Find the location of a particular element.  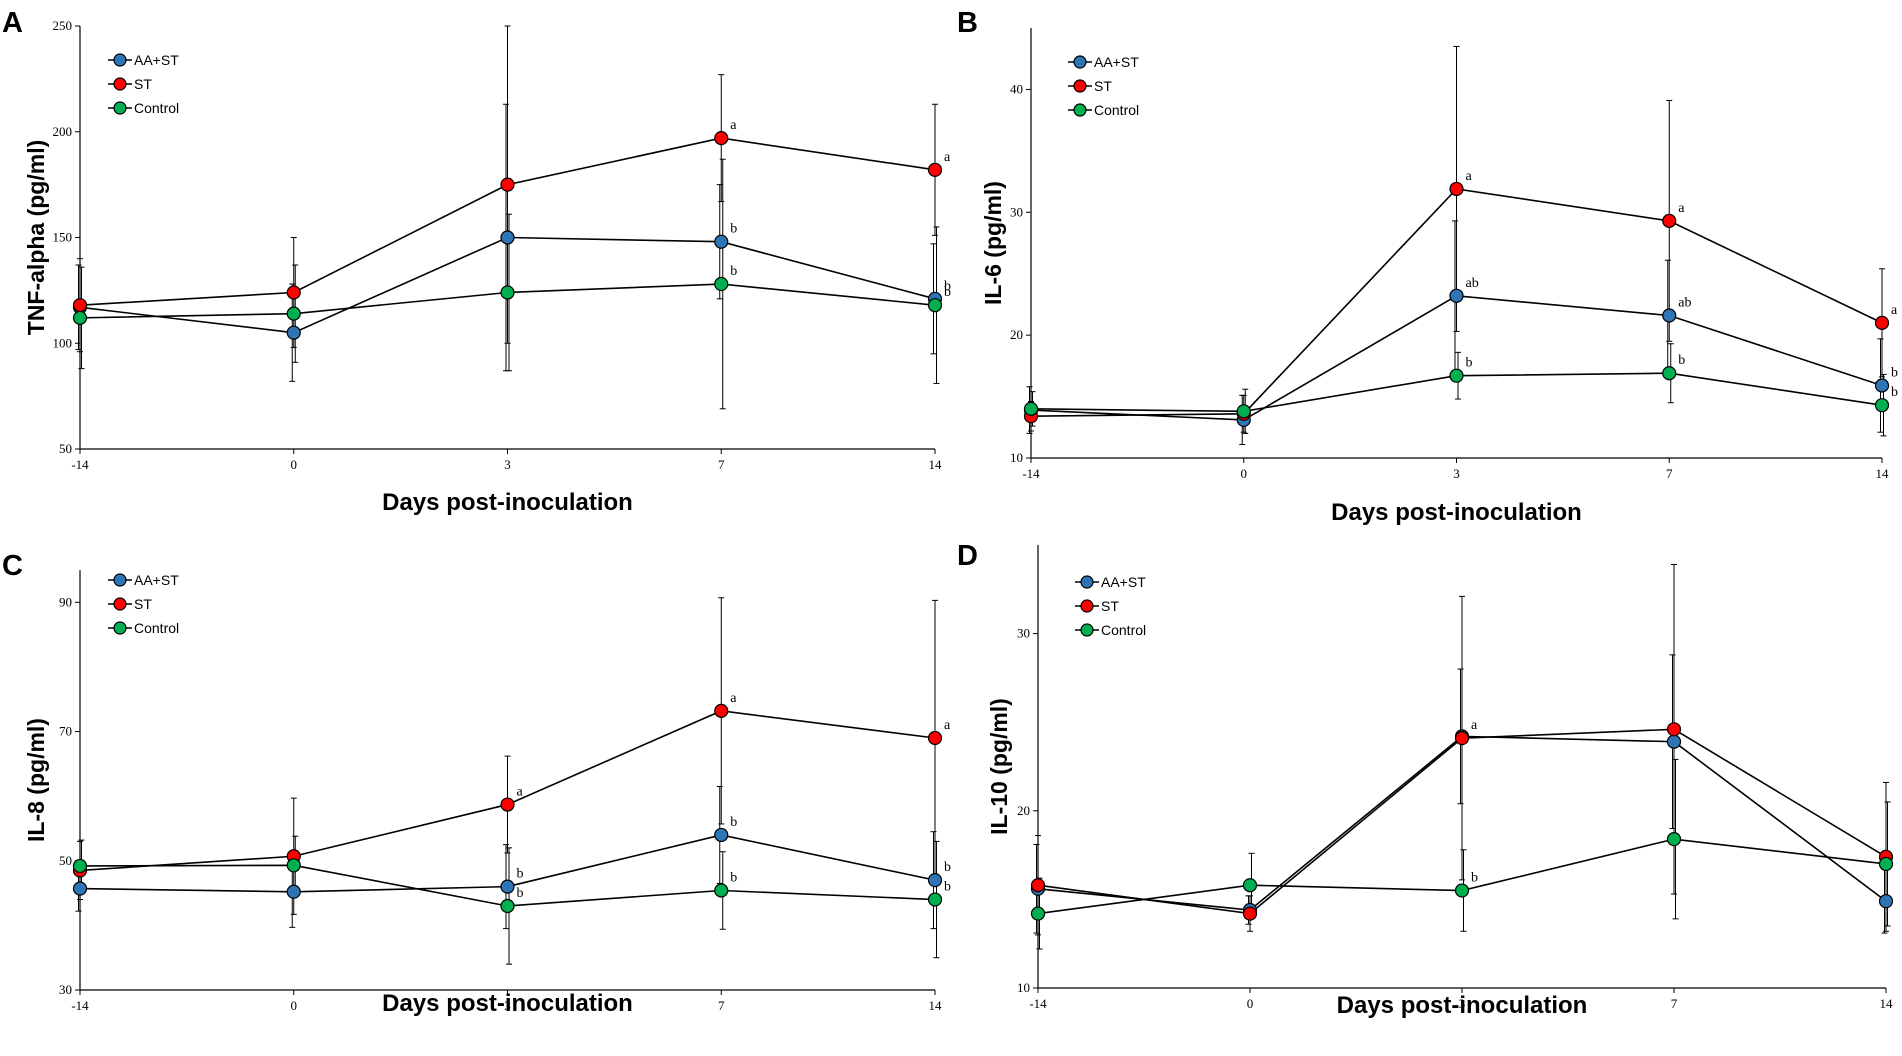

y-tick-label: 200 is located at coordinates (63, 131).